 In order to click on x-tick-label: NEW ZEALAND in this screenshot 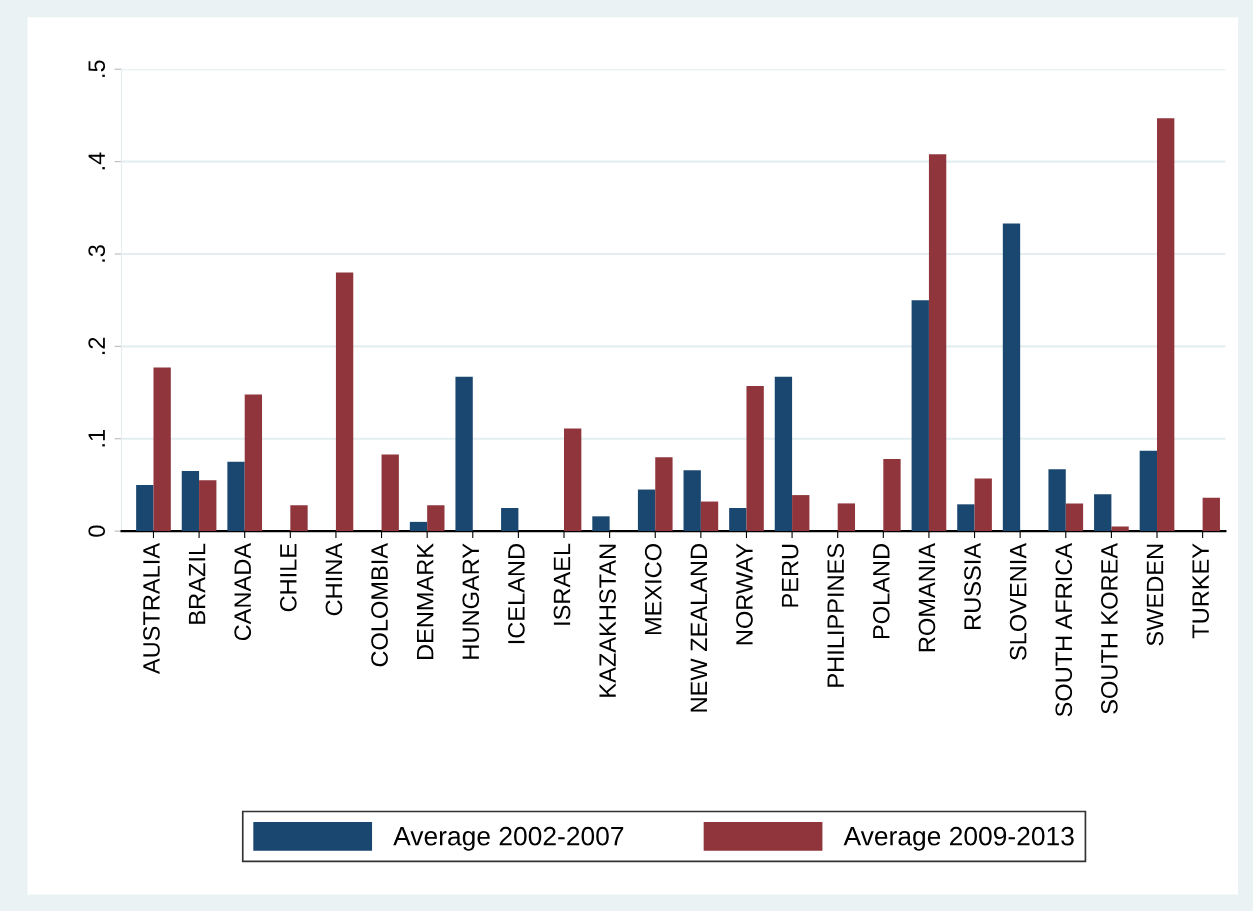, I will do `click(698, 628)`.